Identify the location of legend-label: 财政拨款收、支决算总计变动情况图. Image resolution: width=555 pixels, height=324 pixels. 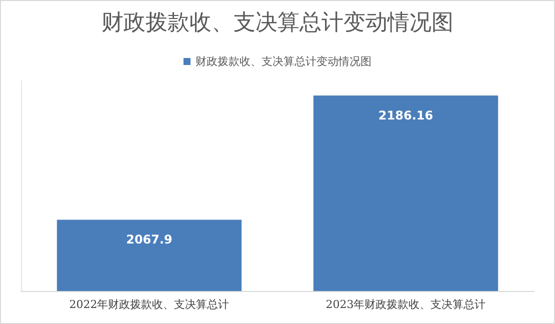
(284, 61).